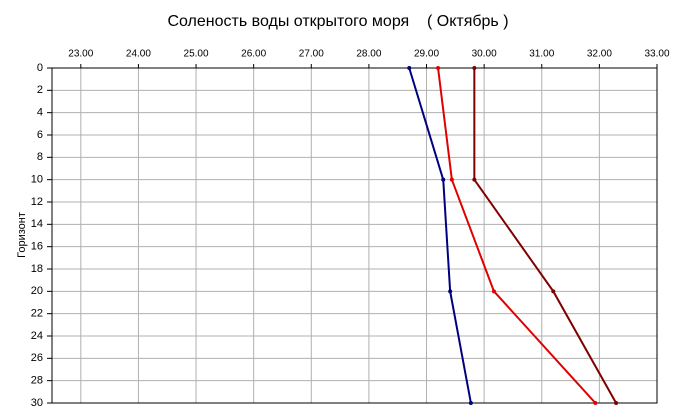 This screenshot has width=675, height=419. What do you see at coordinates (37, 180) in the screenshot?
I see `y-tick-label: 10` at bounding box center [37, 180].